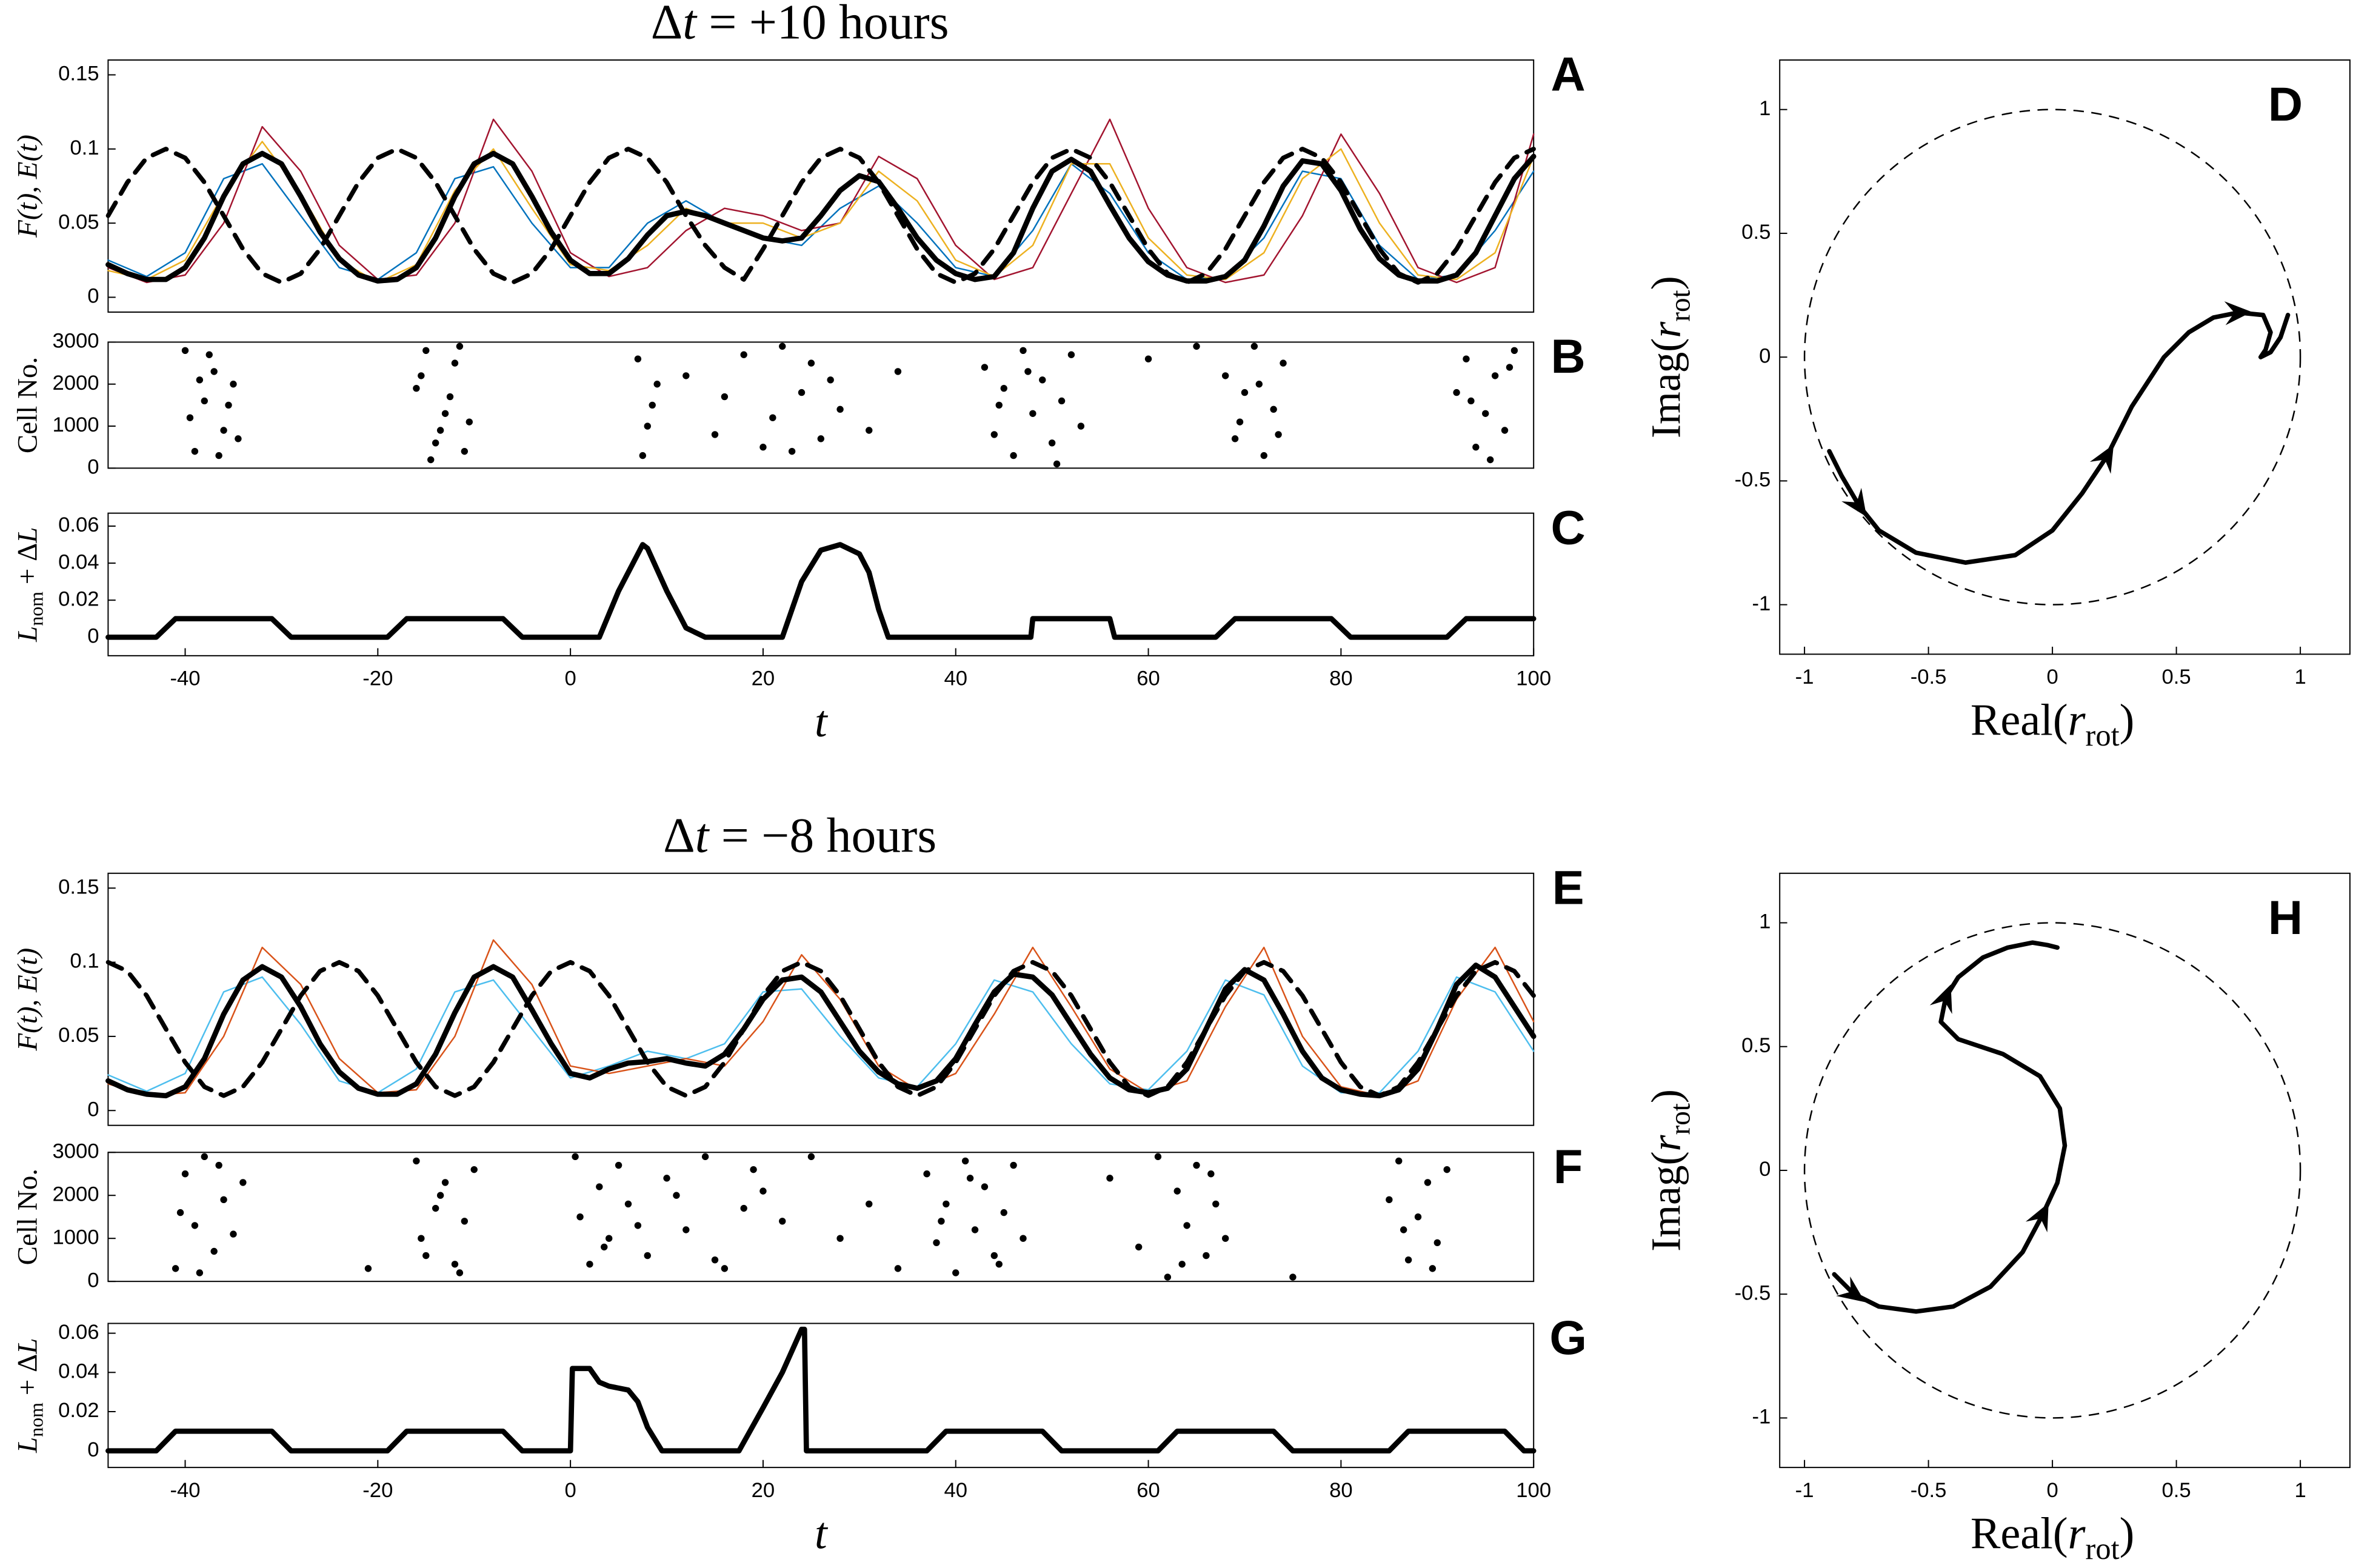 Image resolution: width=2353 pixels, height=1568 pixels. Describe the element at coordinates (2300, 1490) in the screenshot. I see `x-tick-label: 1` at that location.